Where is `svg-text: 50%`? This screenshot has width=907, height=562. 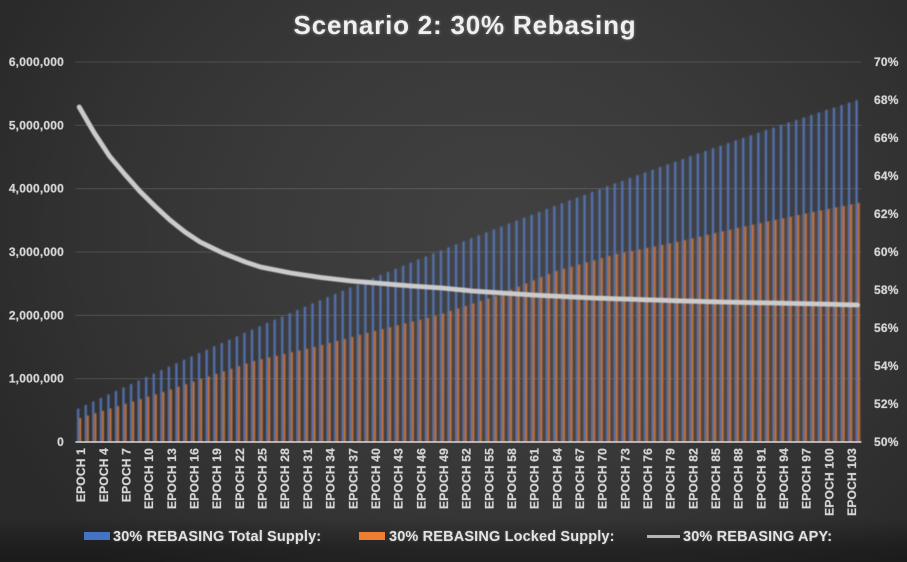
svg-text: 50% is located at coordinates (886, 442).